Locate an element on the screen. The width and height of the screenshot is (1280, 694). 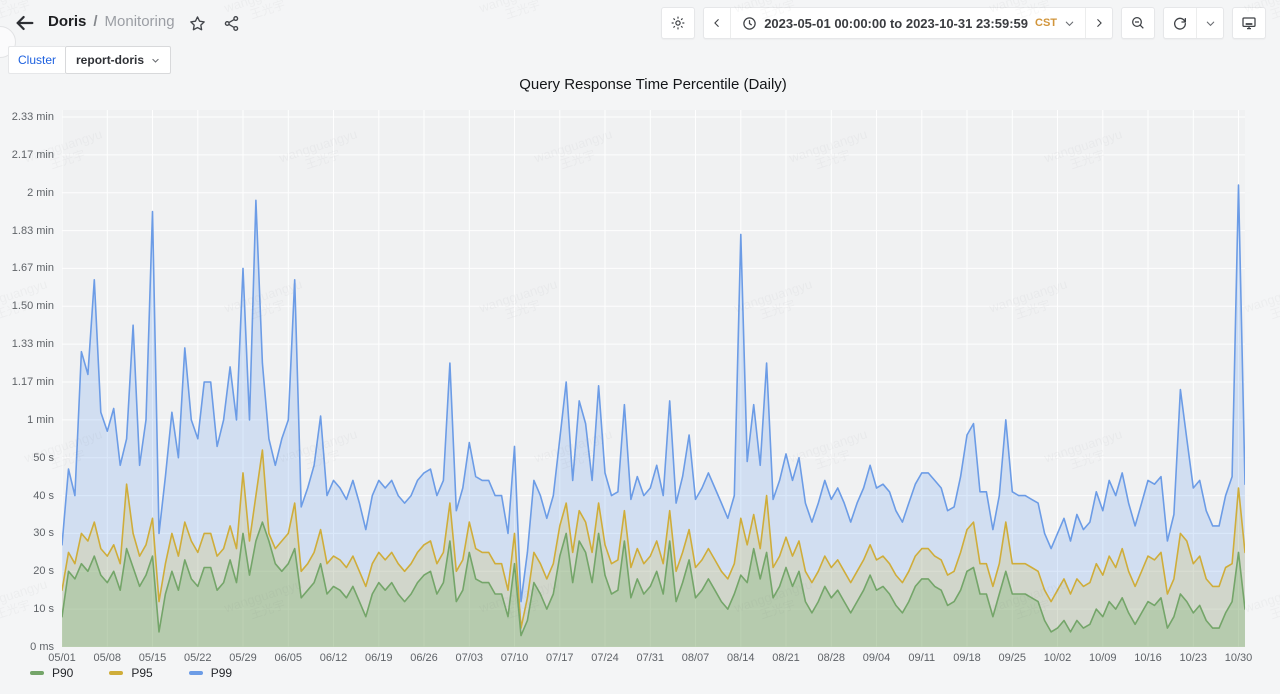
x-axis-label: 10/30 is located at coordinates (1238, 658).